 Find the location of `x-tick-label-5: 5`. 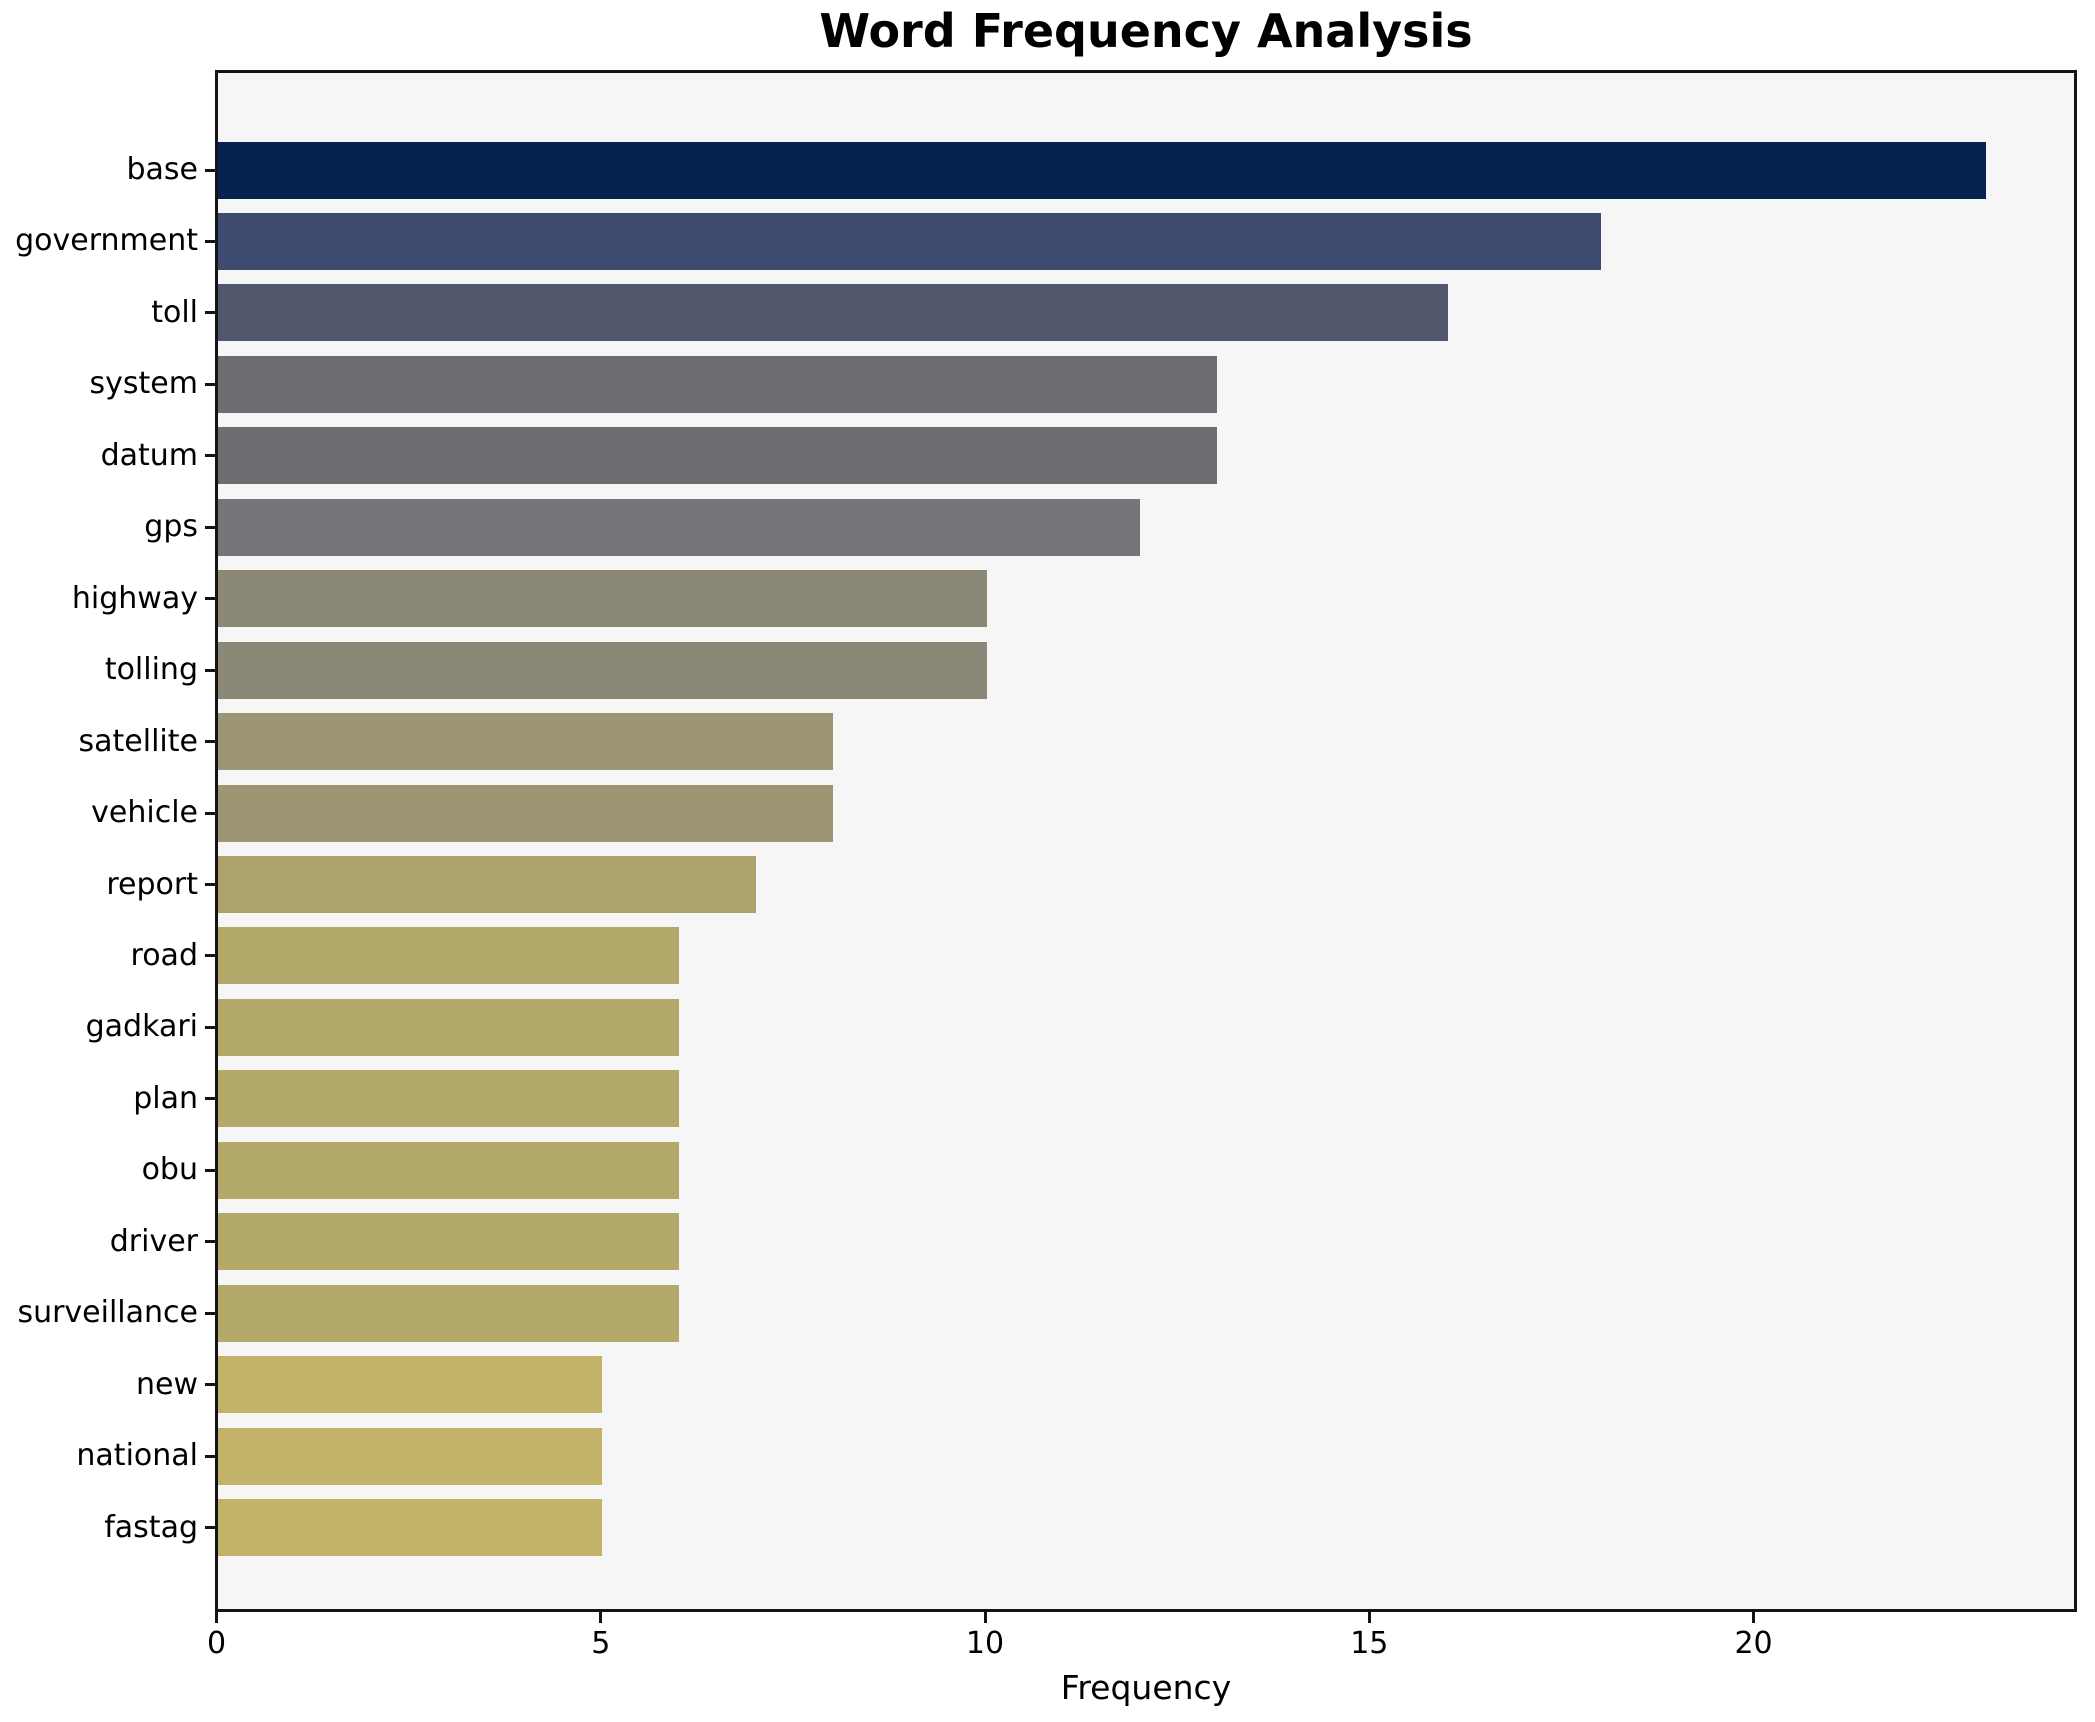

x-tick-label-5: 5 is located at coordinates (601, 1643).